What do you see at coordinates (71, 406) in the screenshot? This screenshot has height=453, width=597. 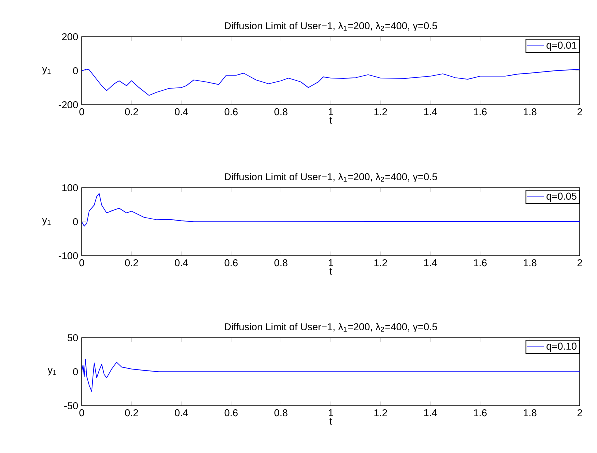 I see `y-tick-label: -50` at bounding box center [71, 406].